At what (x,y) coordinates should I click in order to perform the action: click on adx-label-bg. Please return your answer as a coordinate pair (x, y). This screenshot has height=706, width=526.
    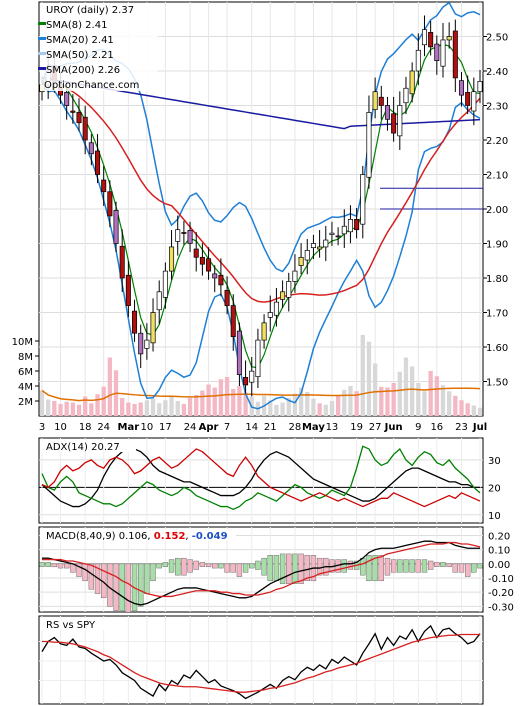
    Looking at the image, I should click on (88, 446).